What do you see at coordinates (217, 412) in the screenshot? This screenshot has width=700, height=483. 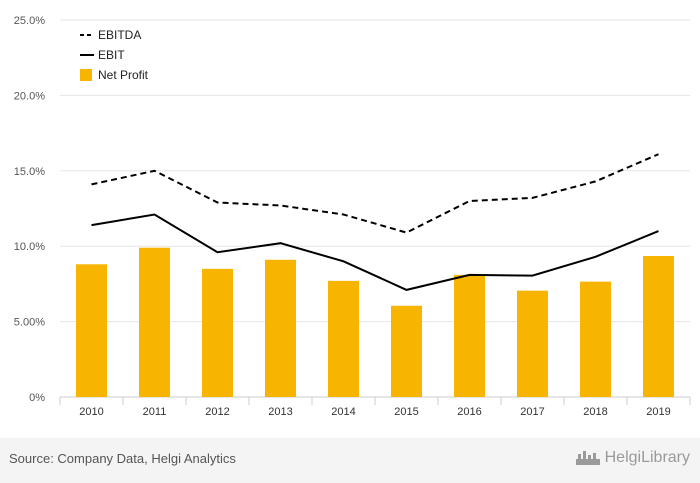 I see `x-tick-label: 2012` at bounding box center [217, 412].